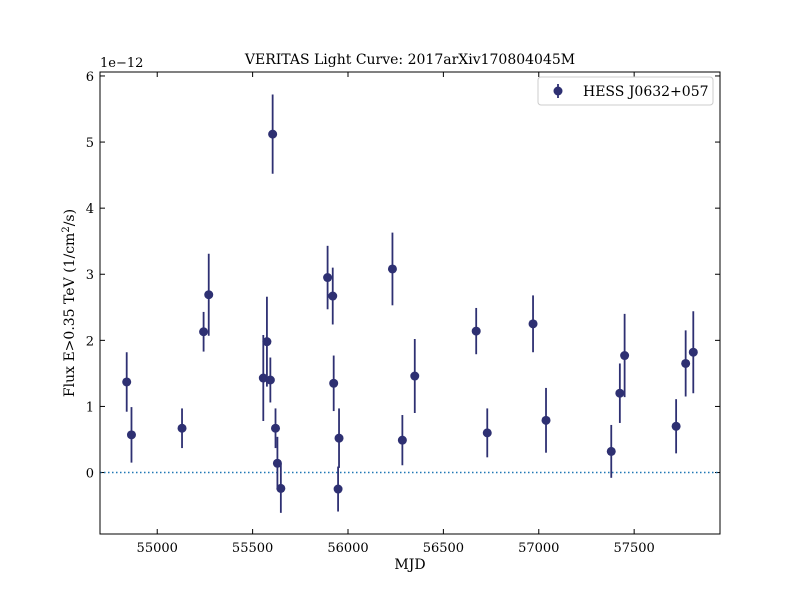 This screenshot has width=800, height=600. Describe the element at coordinates (633, 548) in the screenshot. I see `x-tick-label: 57500` at that location.